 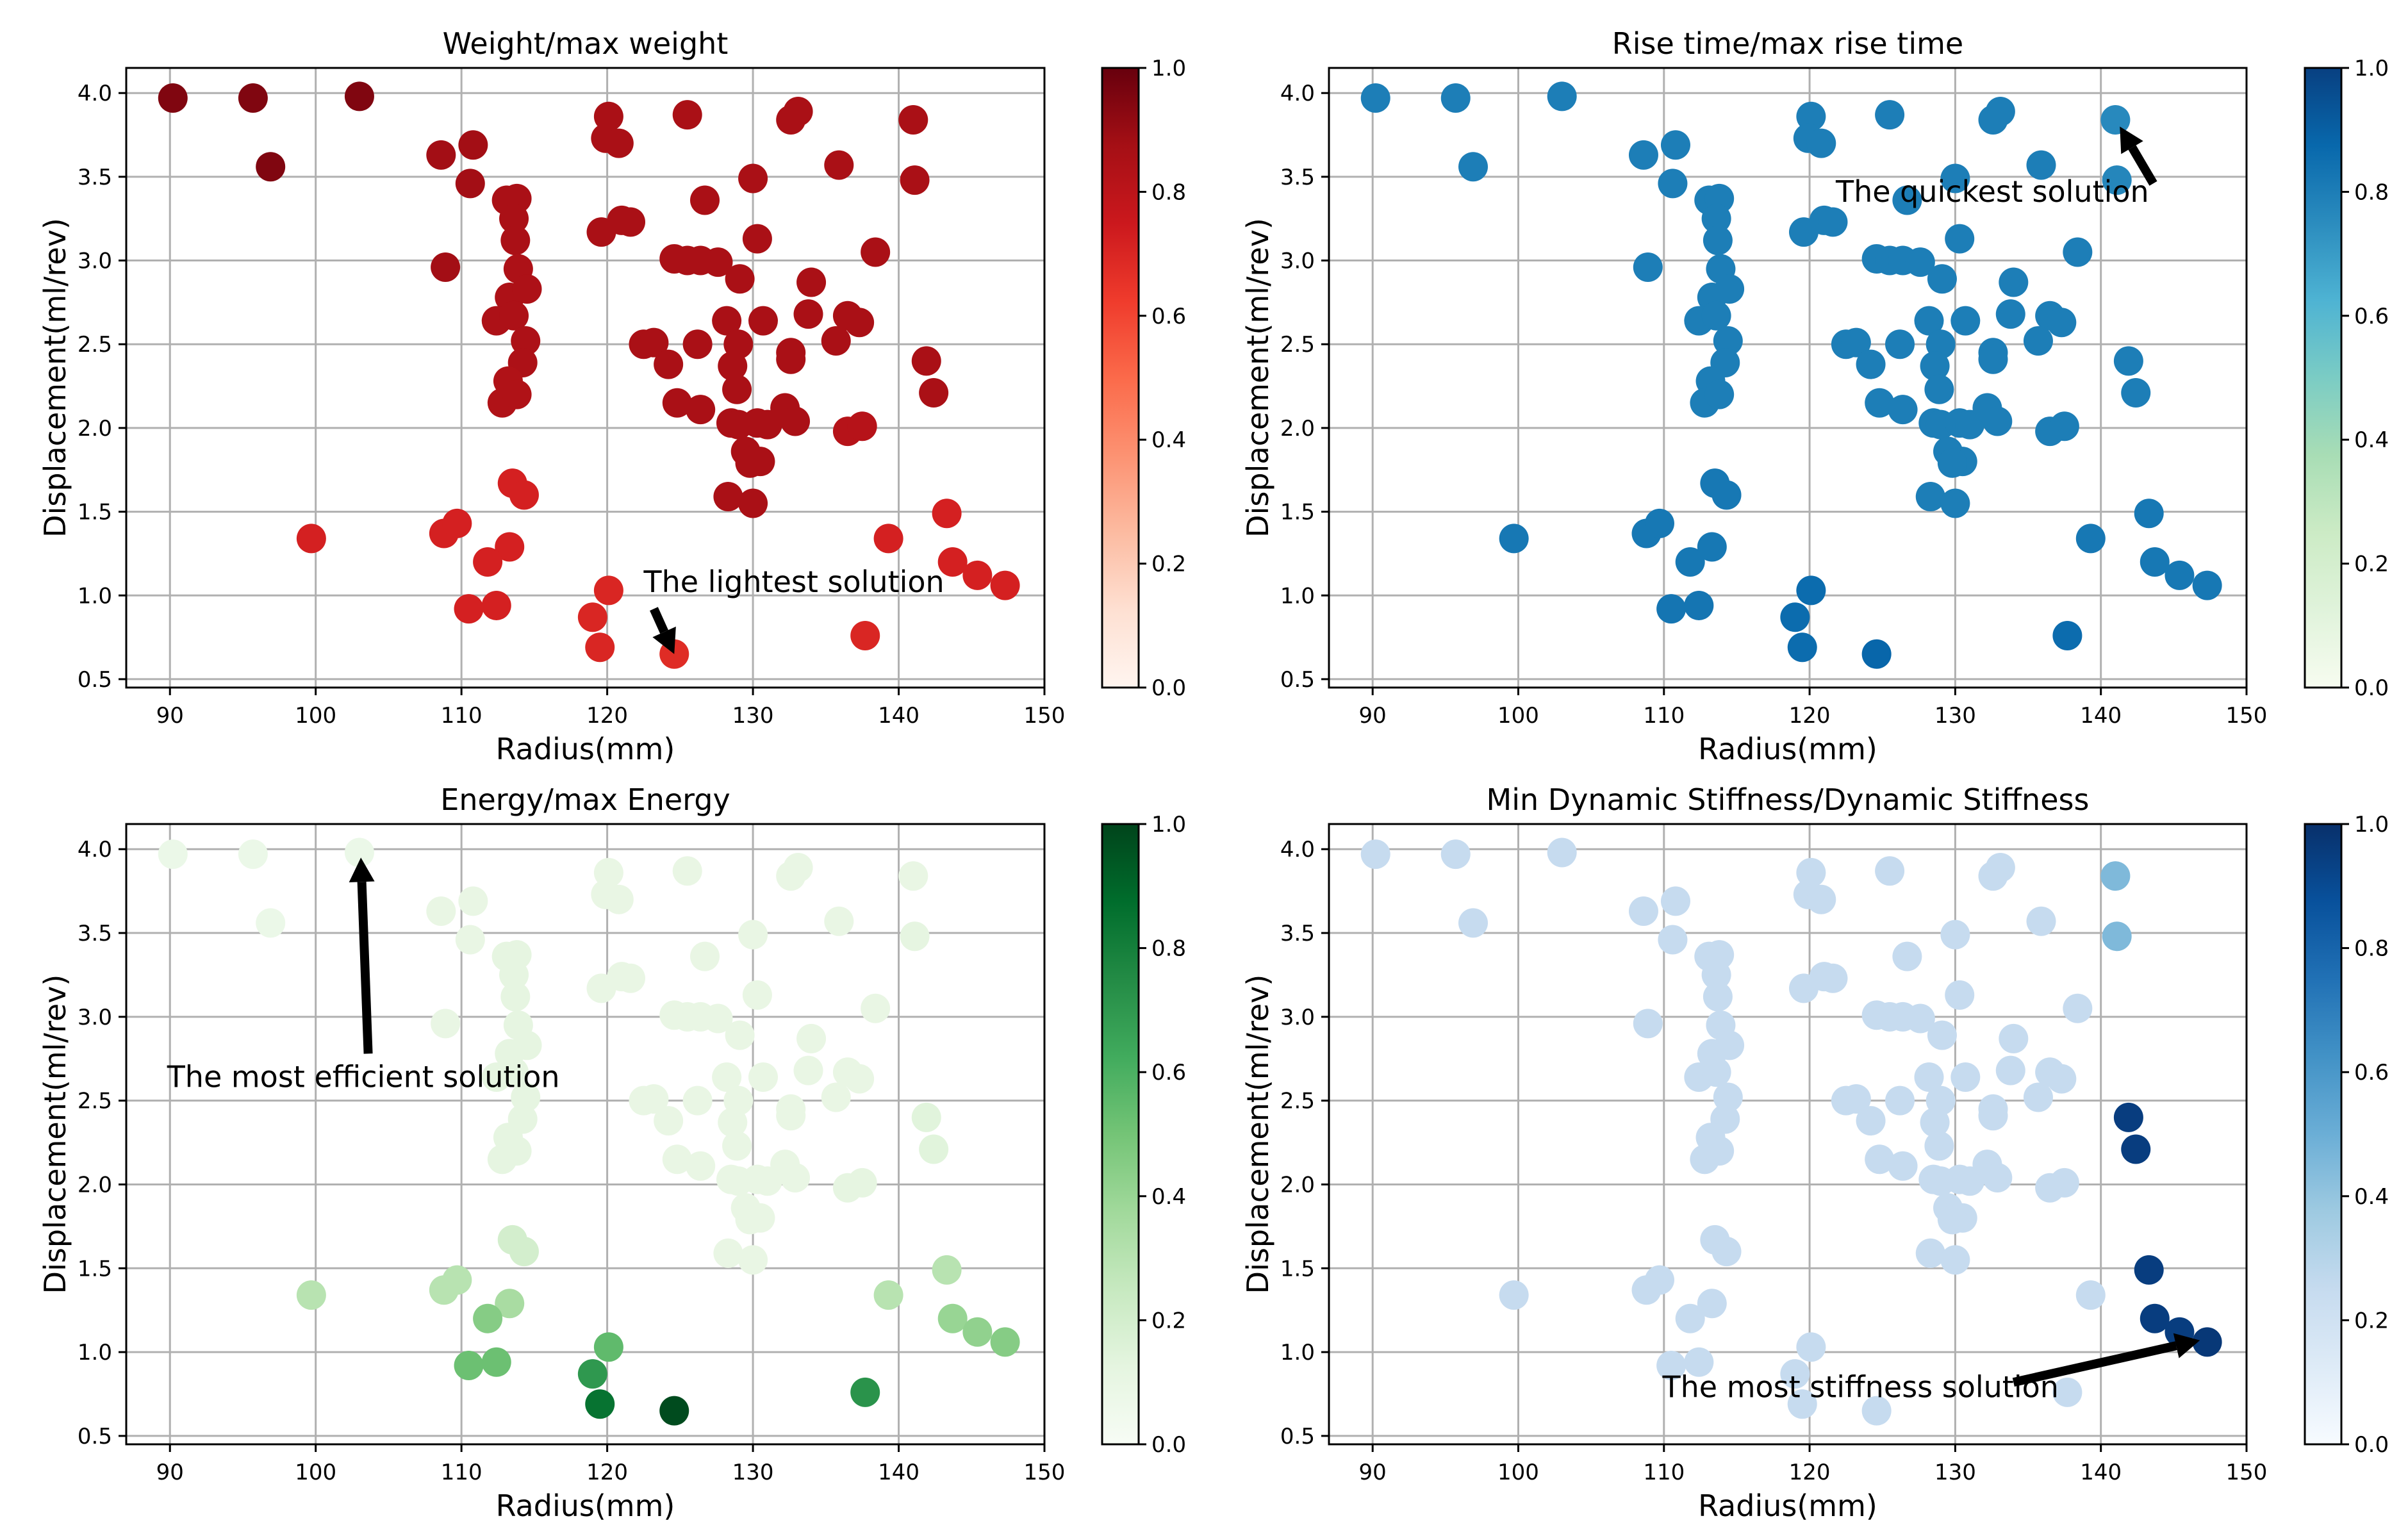 I want to click on x-axis-label: Radius(mm), so click(x=1787, y=1506).